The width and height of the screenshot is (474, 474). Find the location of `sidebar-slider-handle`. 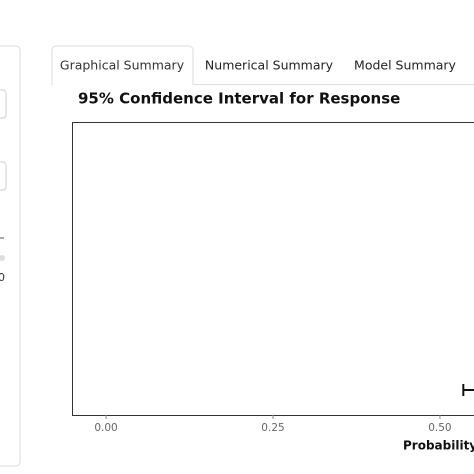

sidebar-slider-handle is located at coordinates (2, 258).